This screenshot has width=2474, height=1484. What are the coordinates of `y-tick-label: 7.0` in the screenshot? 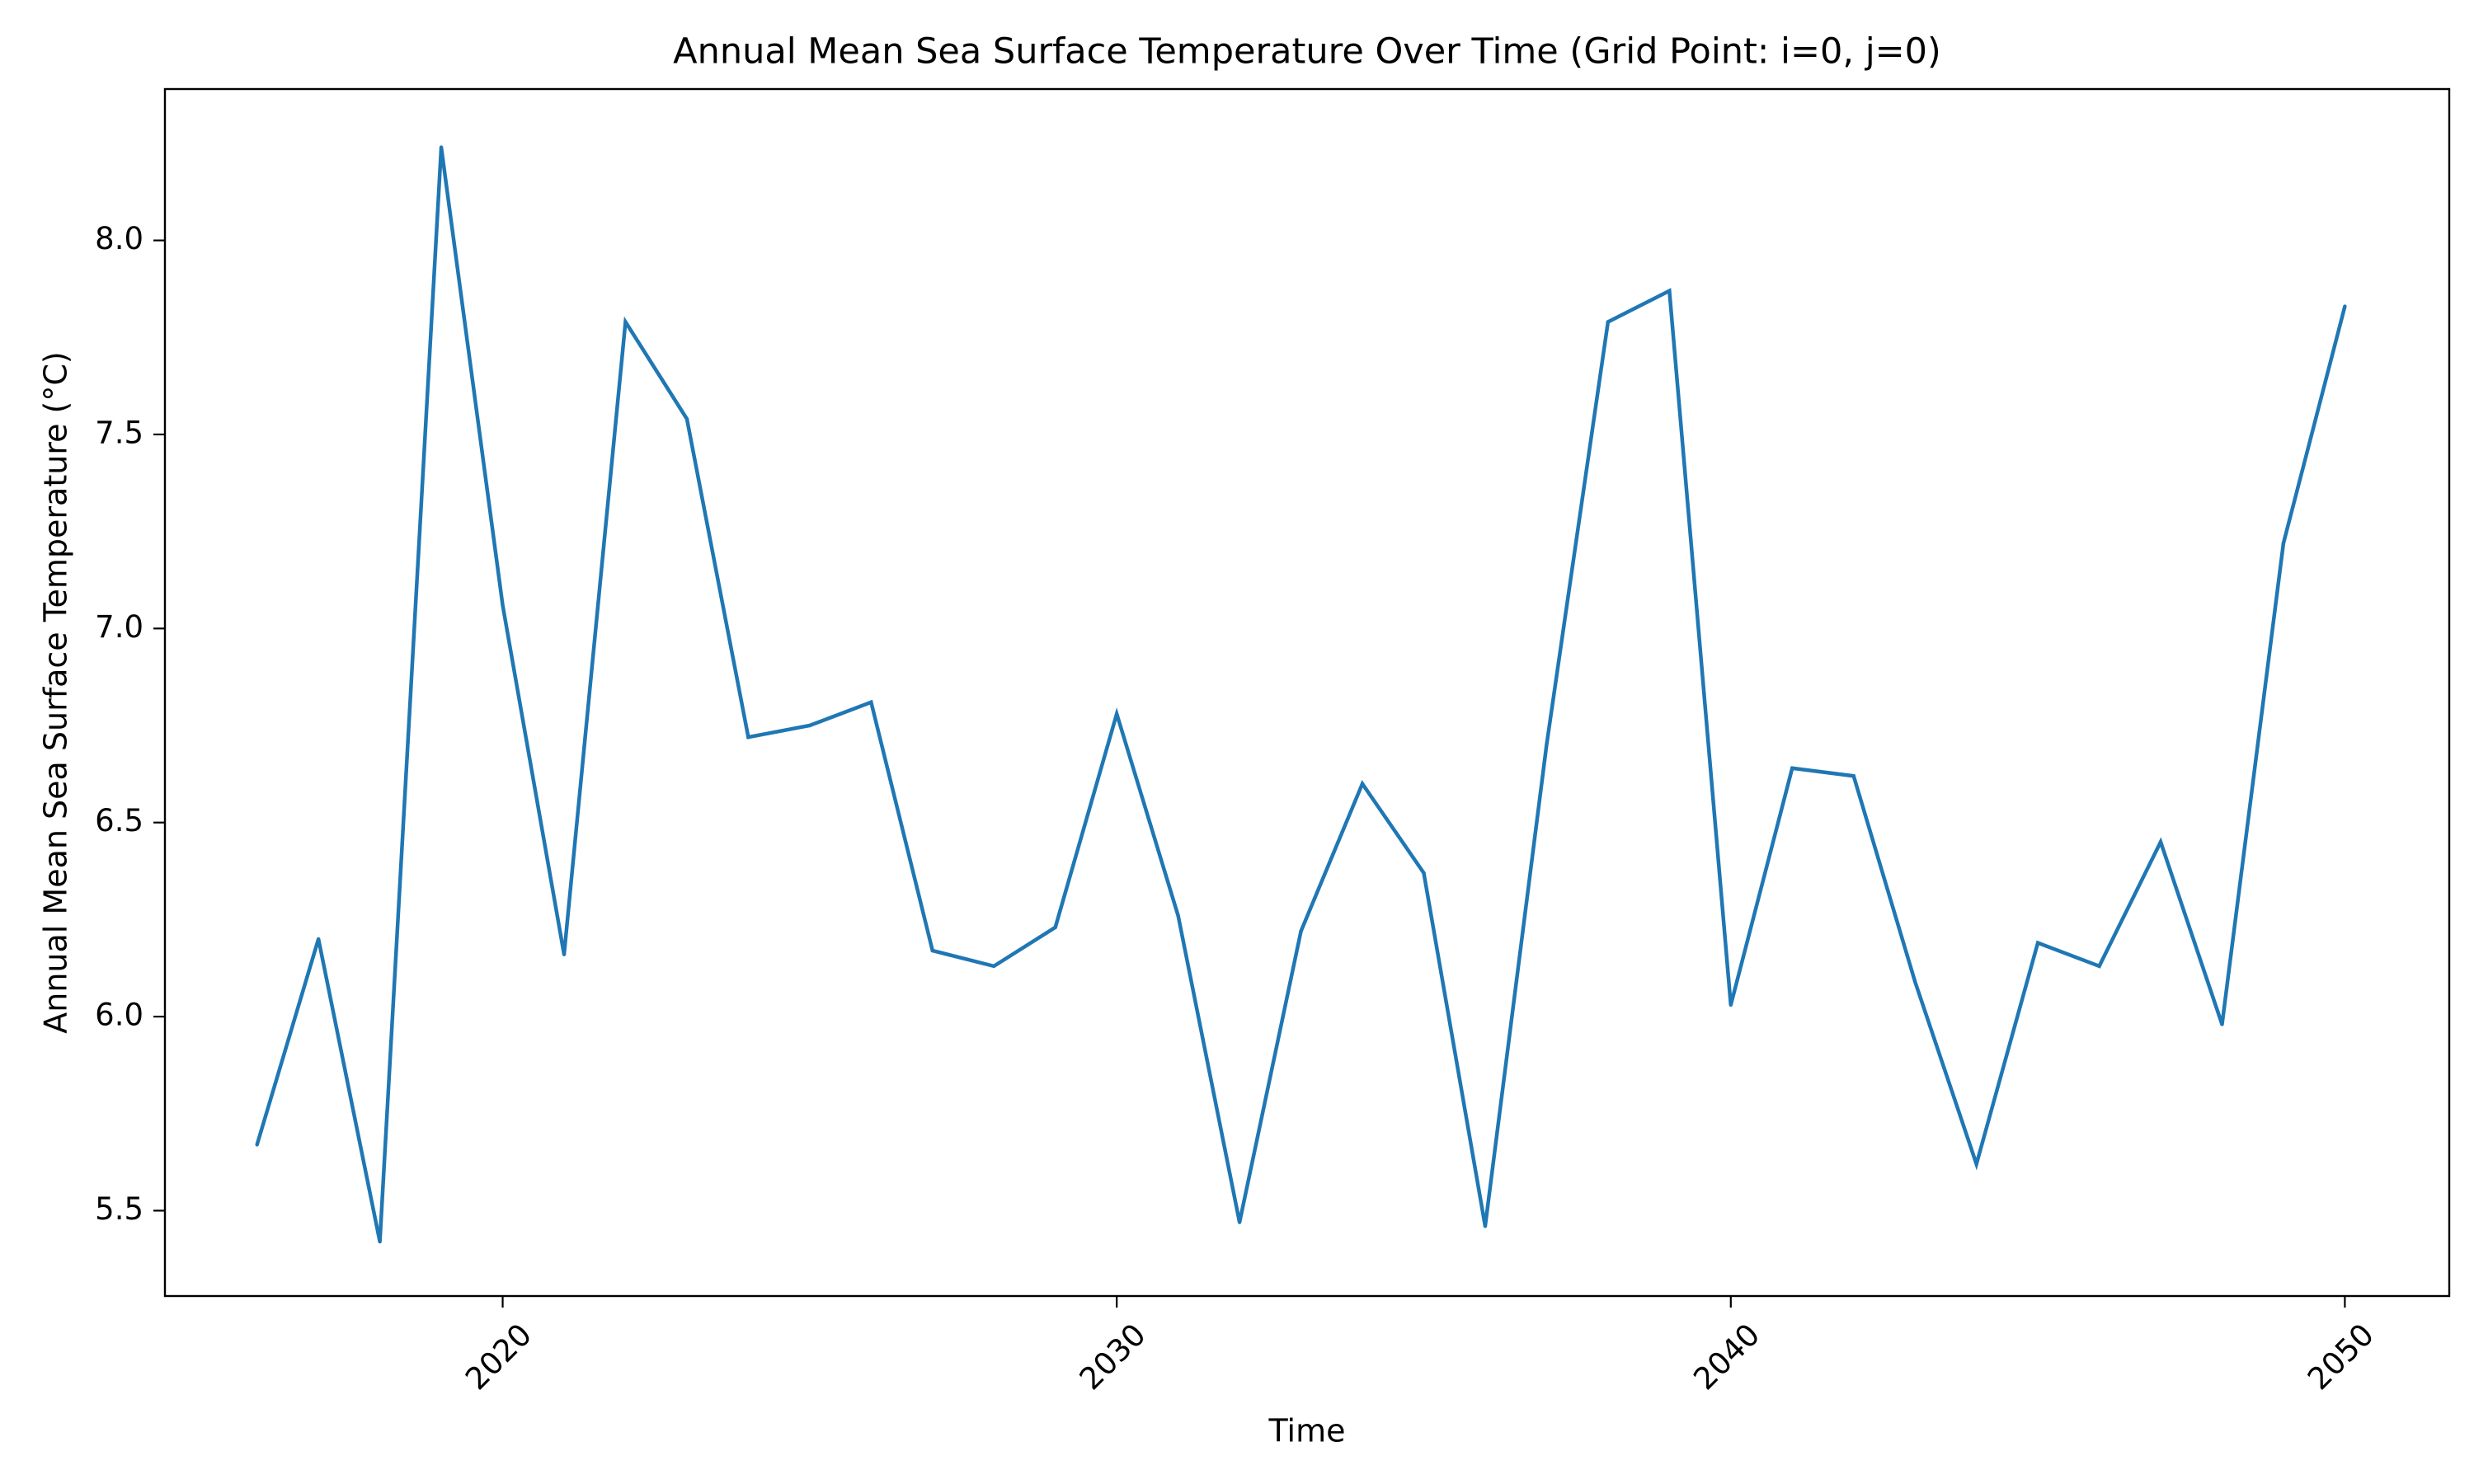 It's located at (119, 627).